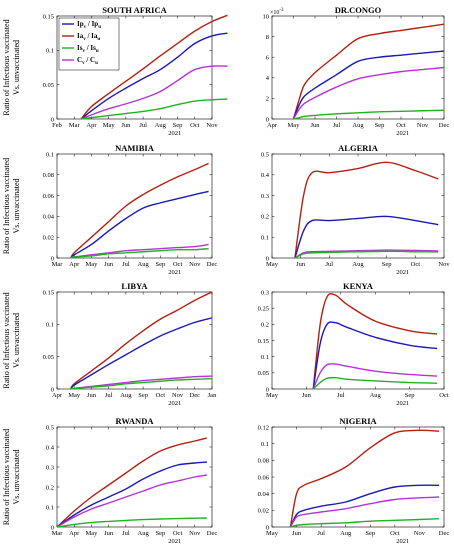 This screenshot has width=454, height=550. What do you see at coordinates (57, 125) in the screenshot?
I see `x-tick-label: Feb` at bounding box center [57, 125].